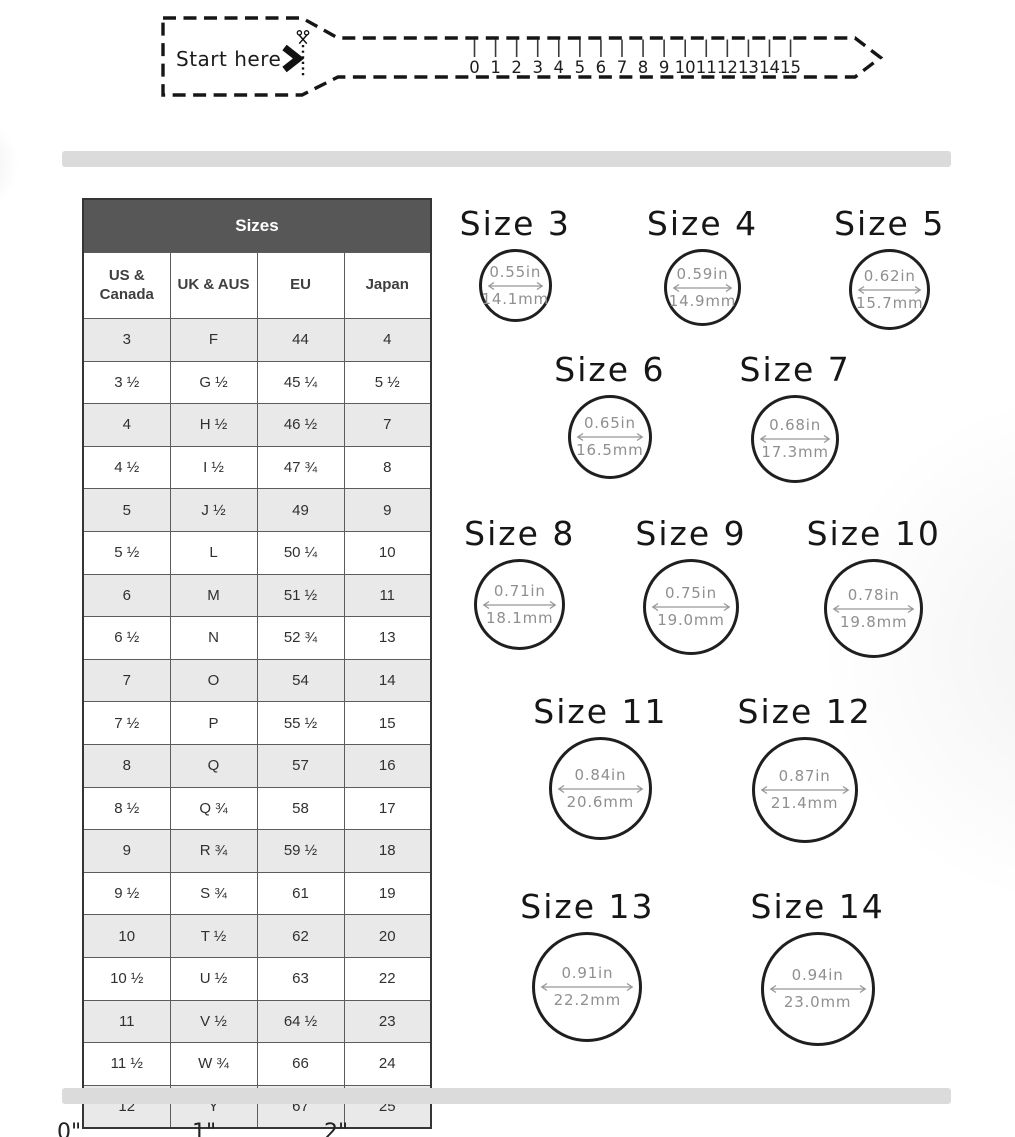 This screenshot has width=1015, height=1137. I want to click on ring-sizer-outline, so click(522, 56).